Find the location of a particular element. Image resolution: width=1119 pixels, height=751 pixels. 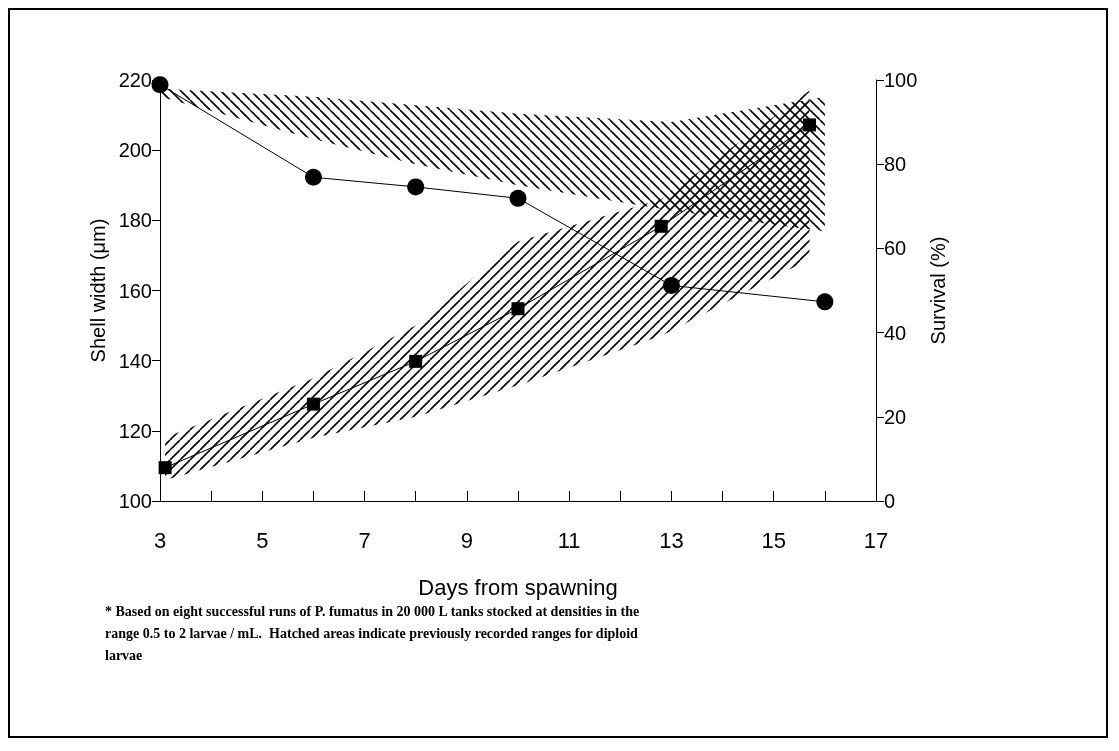

x-tick-label: 3 is located at coordinates (160, 540).